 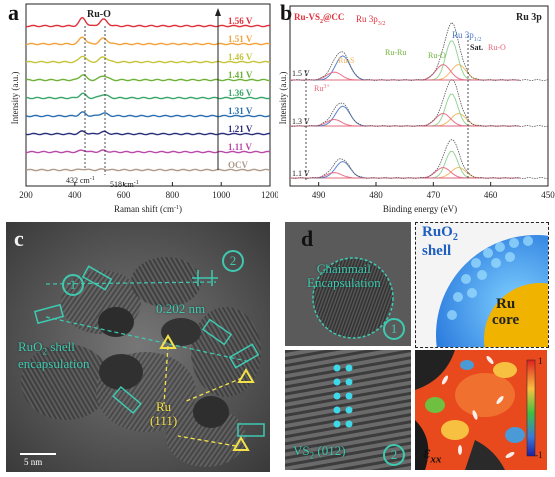 I want to click on marker-1: 1, so click(x=73, y=285).